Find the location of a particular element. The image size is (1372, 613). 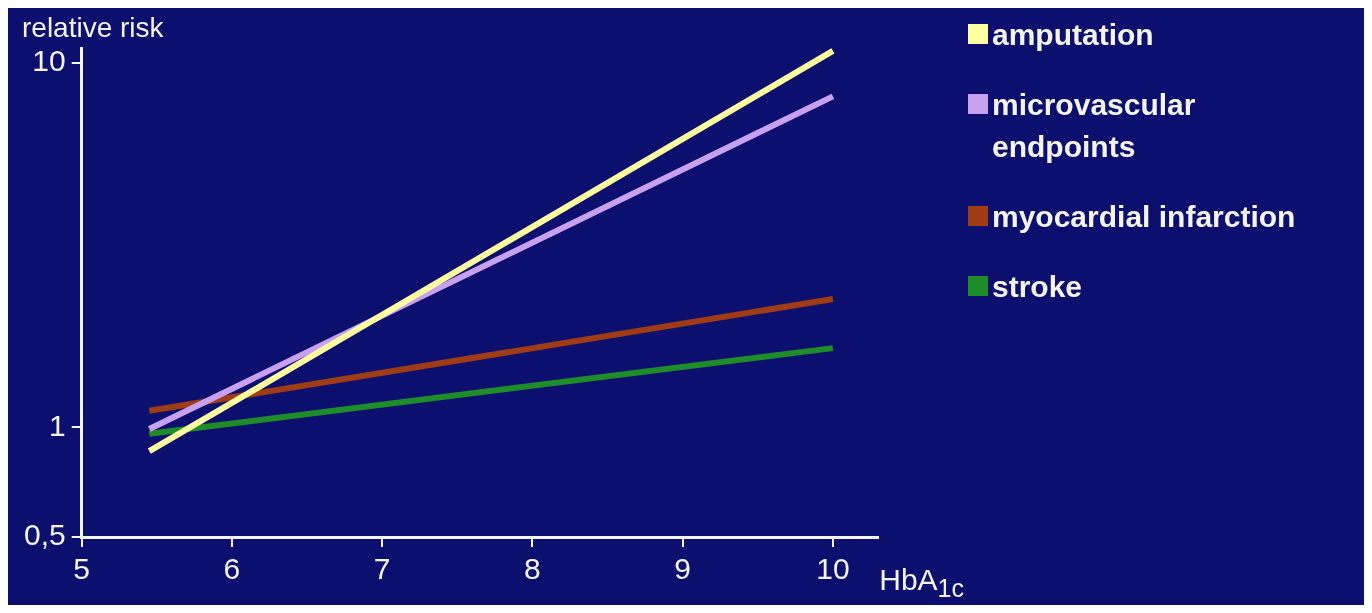

x-tick-label: 7 is located at coordinates (382, 569).